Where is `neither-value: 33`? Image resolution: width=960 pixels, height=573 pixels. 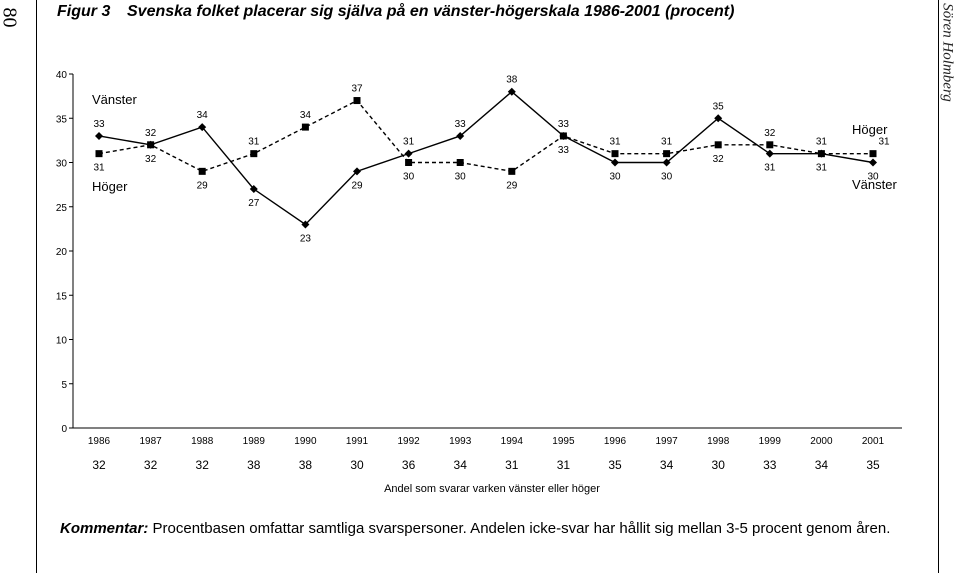
neither-value: 33 is located at coordinates (770, 465).